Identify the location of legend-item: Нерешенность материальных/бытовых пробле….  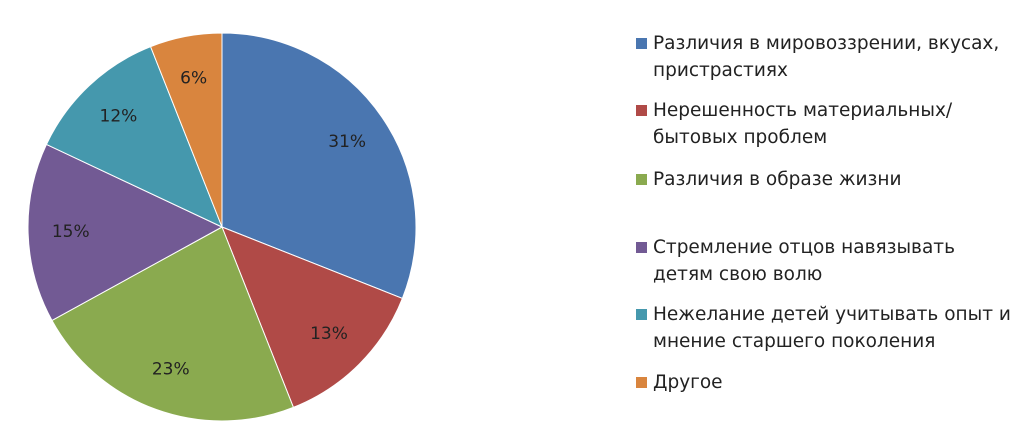
(826, 124).